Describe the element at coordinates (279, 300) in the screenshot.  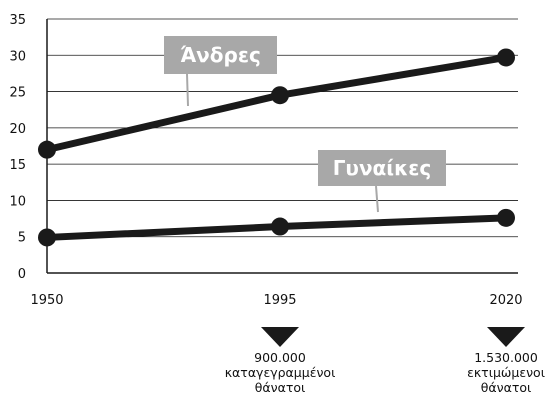
I see `x-tick-label: 1995` at that location.